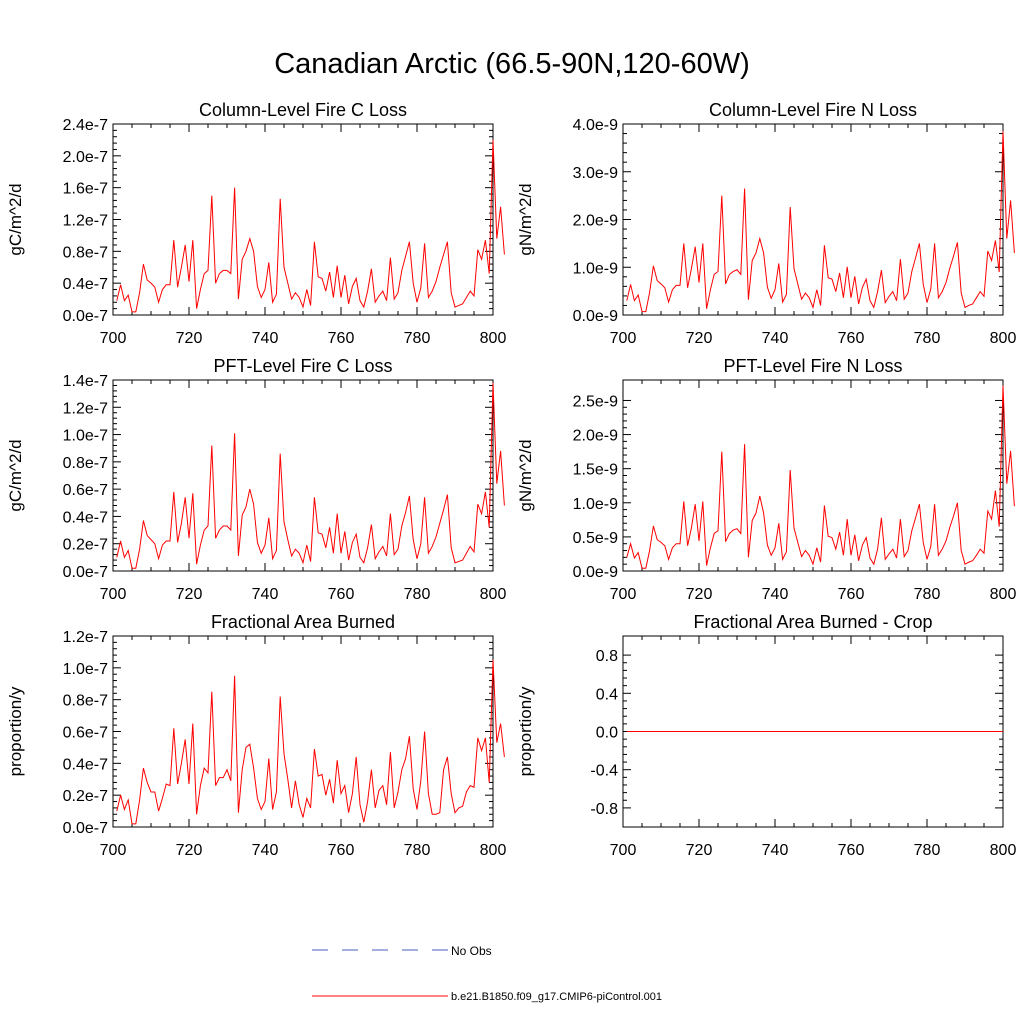  I want to click on legend-run-label: b.e21.B1850.f09_g17.CMIP6-piControl.001, so click(556, 997).